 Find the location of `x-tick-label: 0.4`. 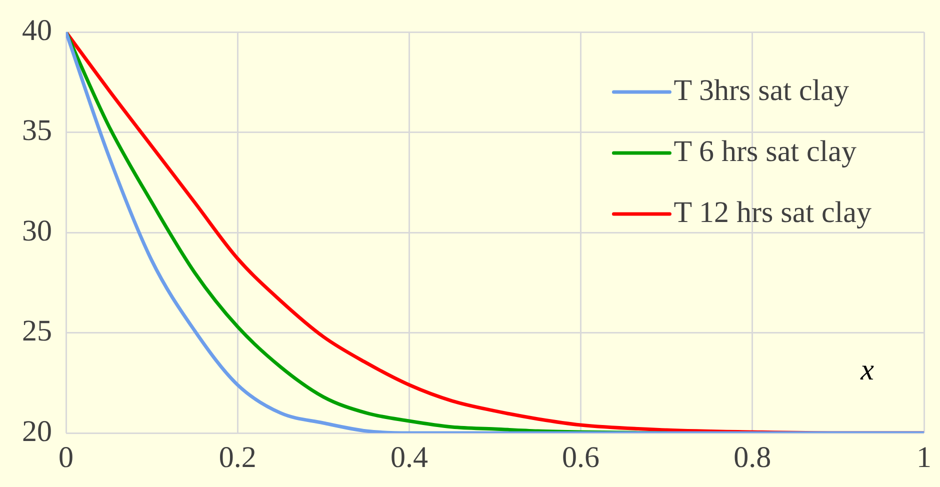

x-tick-label: 0.4 is located at coordinates (409, 457).